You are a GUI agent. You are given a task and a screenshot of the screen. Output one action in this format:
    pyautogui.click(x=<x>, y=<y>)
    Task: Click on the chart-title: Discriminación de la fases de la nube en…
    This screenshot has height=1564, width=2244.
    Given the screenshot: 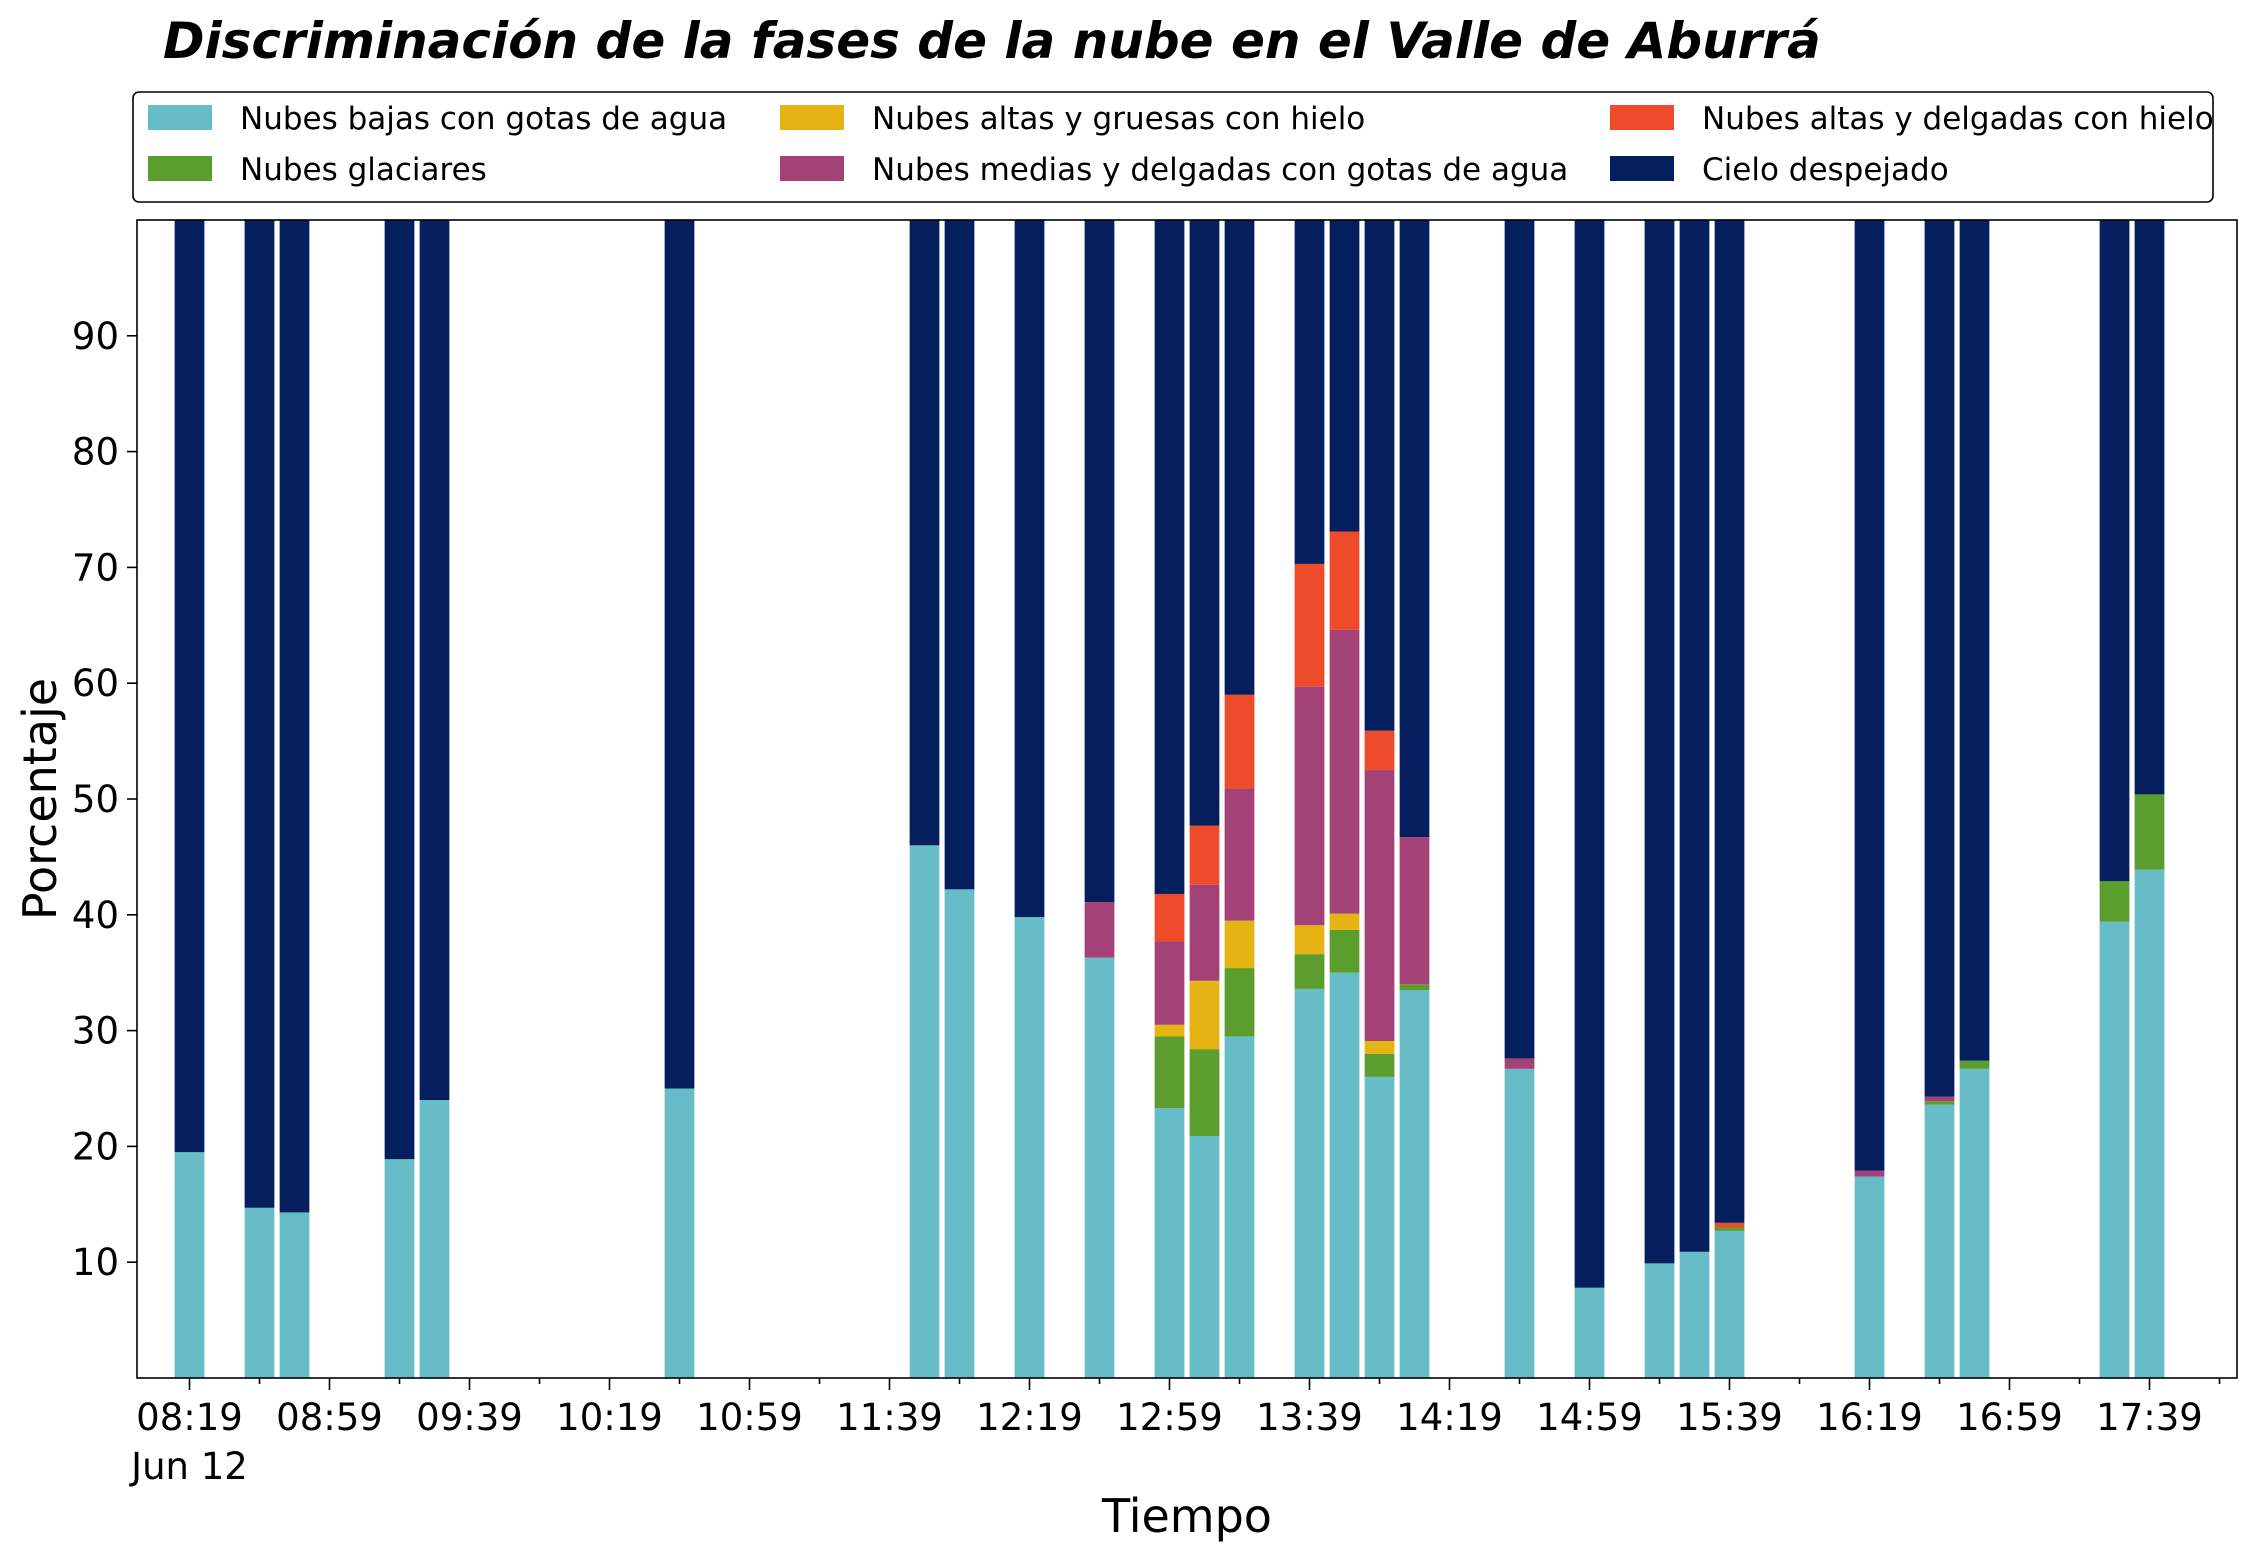 What is the action you would take?
    pyautogui.click(x=992, y=41)
    